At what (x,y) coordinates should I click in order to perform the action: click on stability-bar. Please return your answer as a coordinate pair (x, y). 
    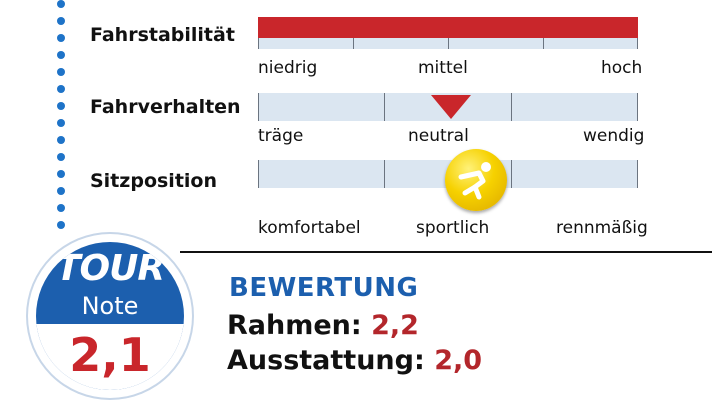
    Looking at the image, I should click on (448, 27).